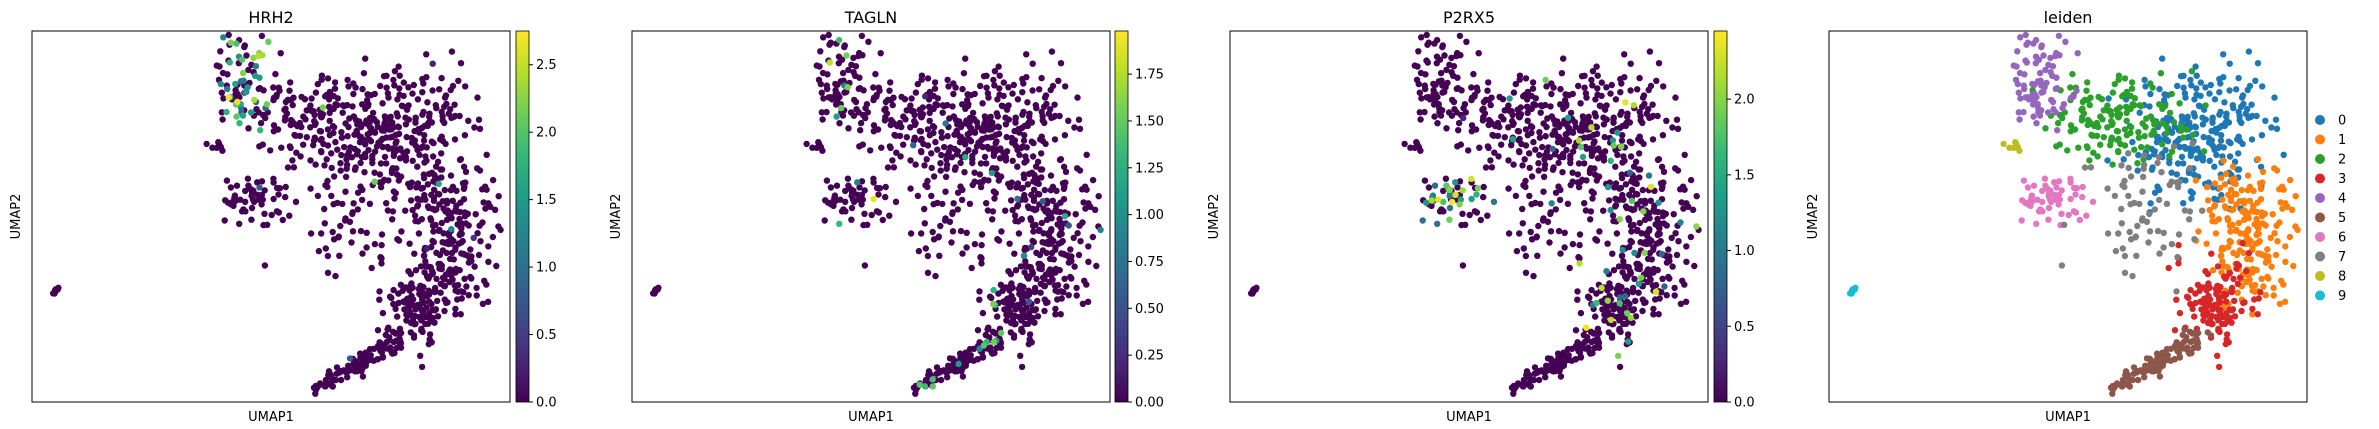  What do you see at coordinates (1149, 168) in the screenshot?
I see `colorbar-tick-label: 1.25` at bounding box center [1149, 168].